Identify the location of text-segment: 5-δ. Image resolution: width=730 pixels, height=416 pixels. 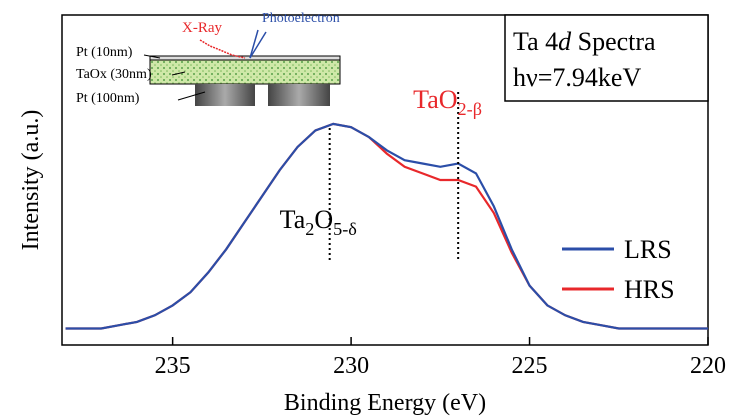
(345, 229).